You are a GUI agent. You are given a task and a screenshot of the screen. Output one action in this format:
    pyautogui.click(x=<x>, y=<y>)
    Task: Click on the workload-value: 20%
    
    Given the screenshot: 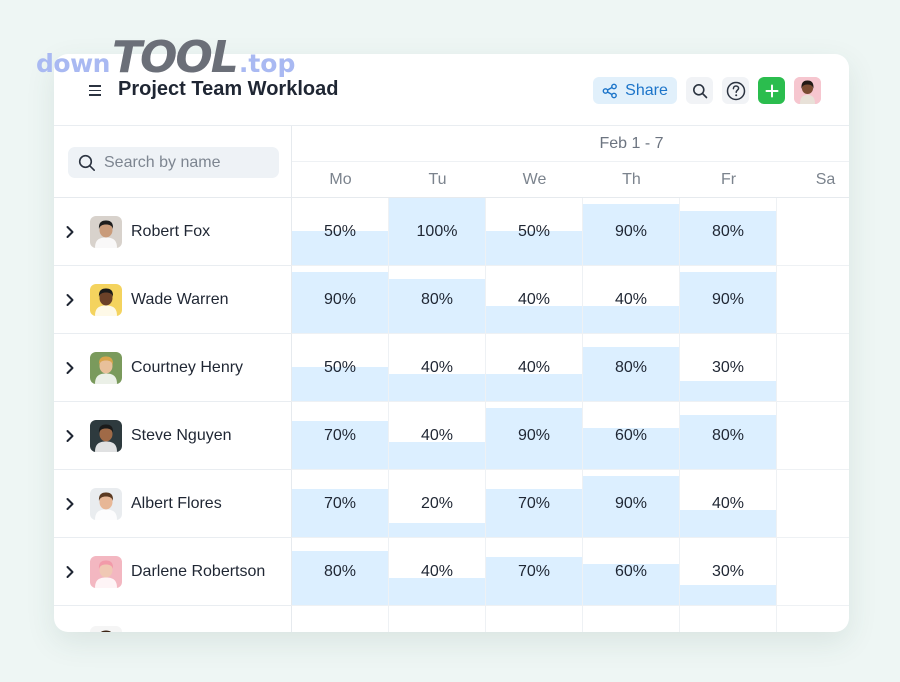 What is the action you would take?
    pyautogui.click(x=437, y=503)
    